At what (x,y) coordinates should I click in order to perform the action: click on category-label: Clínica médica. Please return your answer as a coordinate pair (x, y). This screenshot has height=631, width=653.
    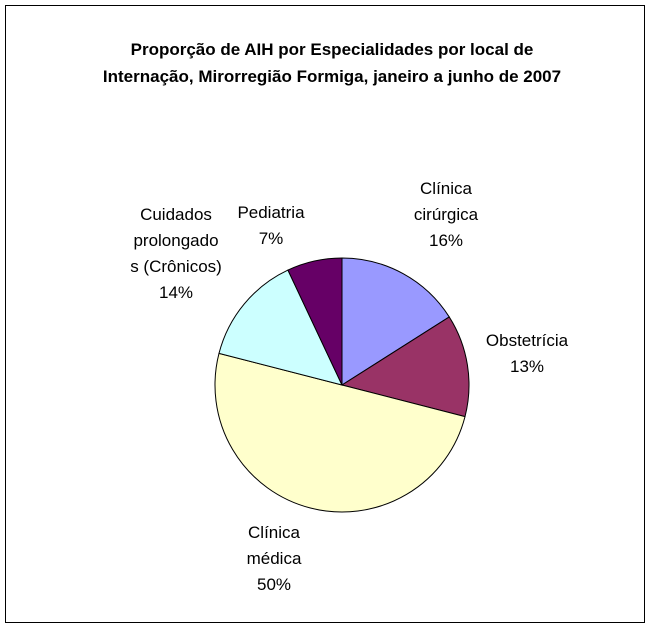
    Looking at the image, I should click on (274, 545).